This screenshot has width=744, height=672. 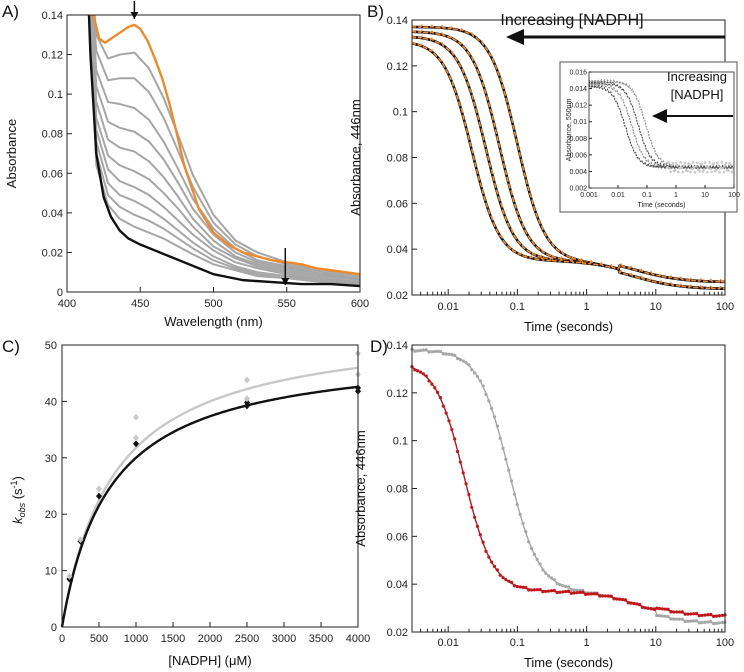 I want to click on x-tick-label: 1, so click(x=587, y=307).